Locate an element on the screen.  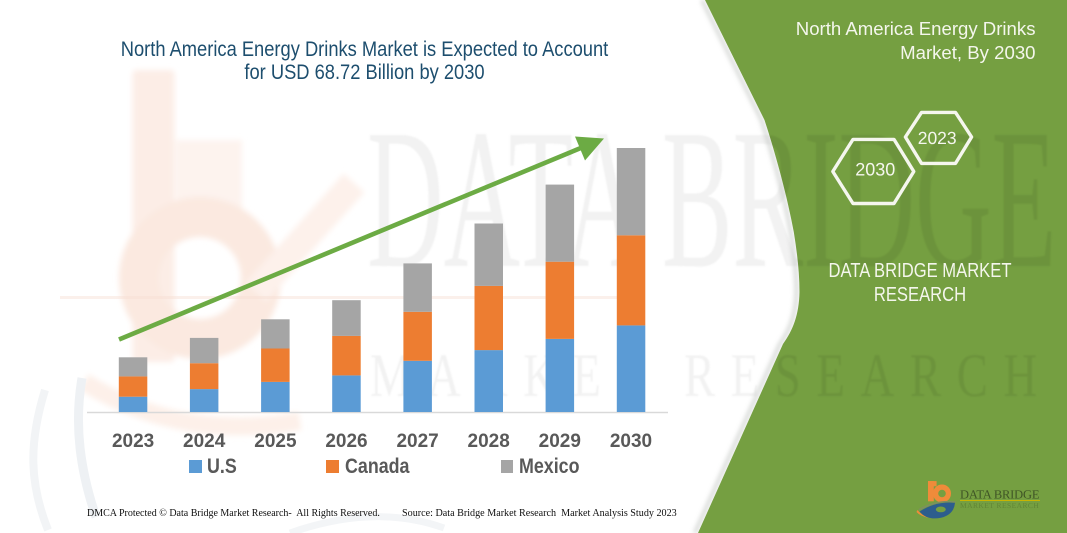
svg-text: 2023 is located at coordinates (937, 138).